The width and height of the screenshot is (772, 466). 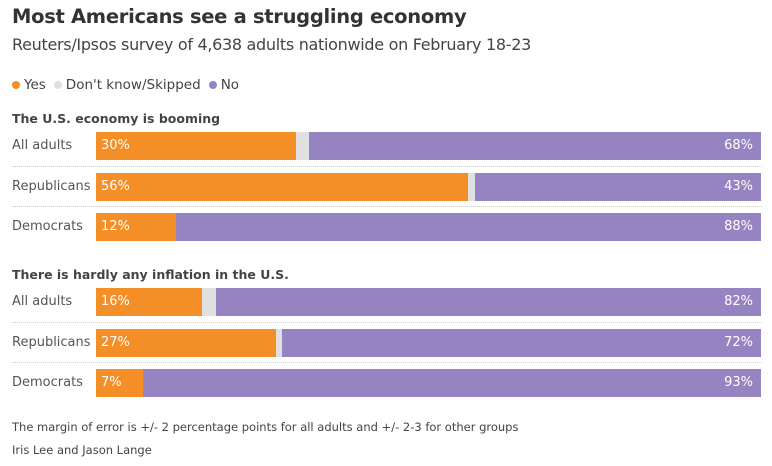 I want to click on value-label-yes: 12%, so click(x=115, y=226).